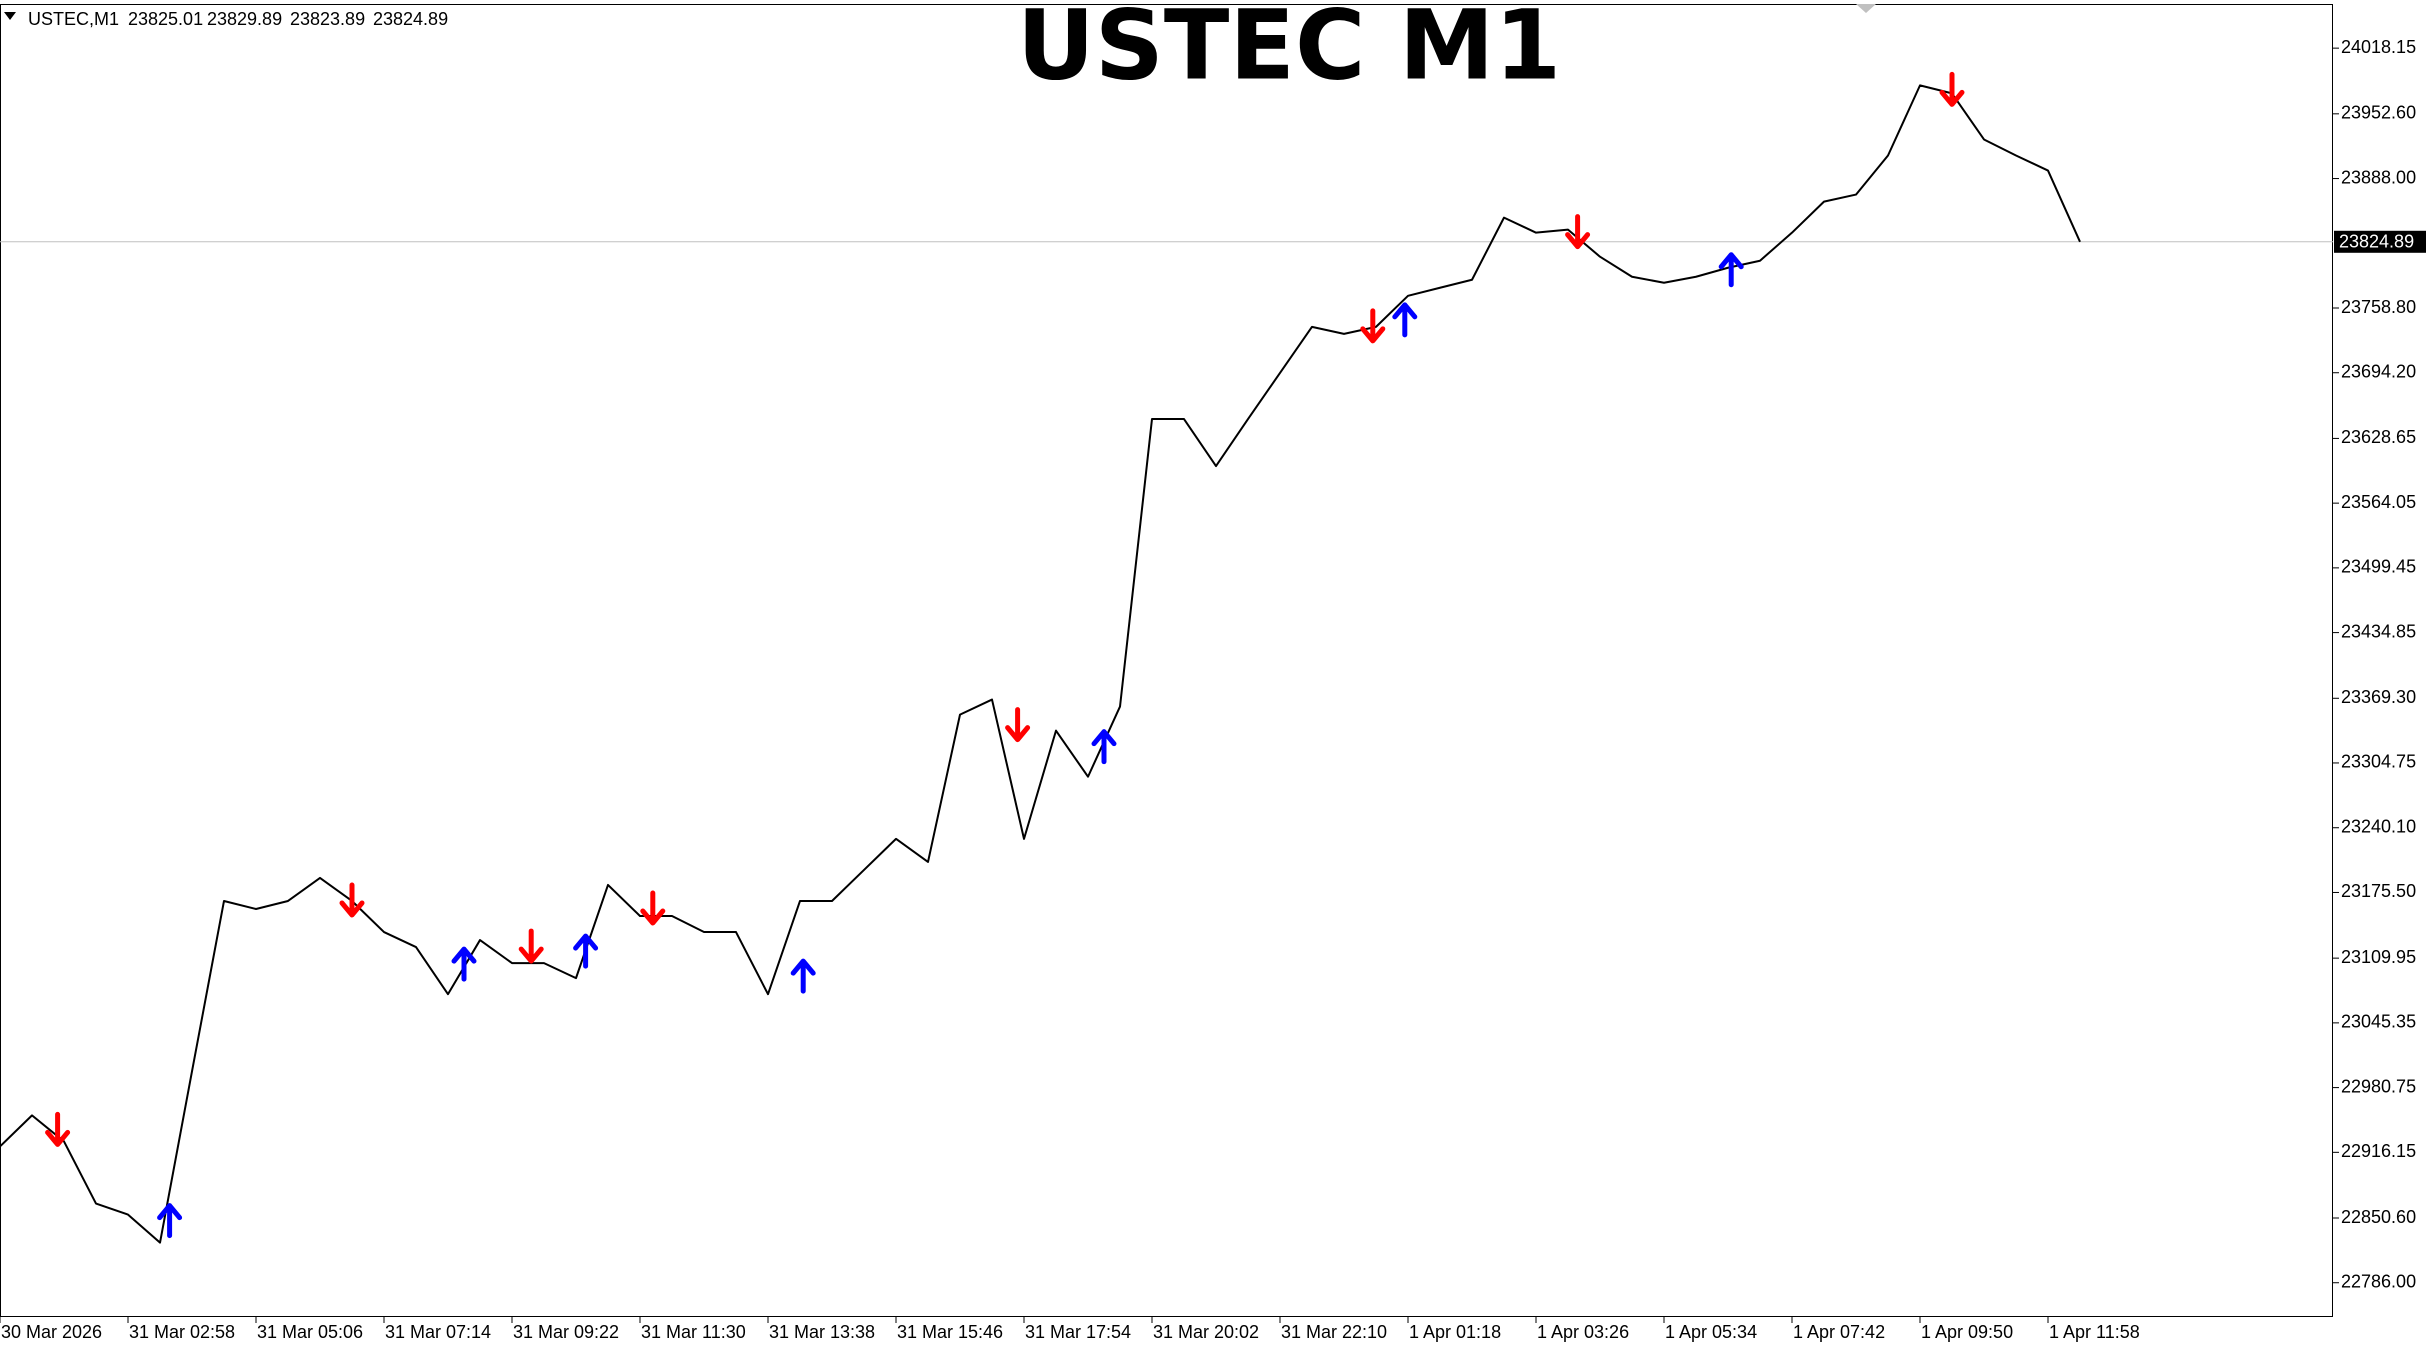  What do you see at coordinates (2378, 437) in the screenshot?
I see `y-tick-label: 23628.65` at bounding box center [2378, 437].